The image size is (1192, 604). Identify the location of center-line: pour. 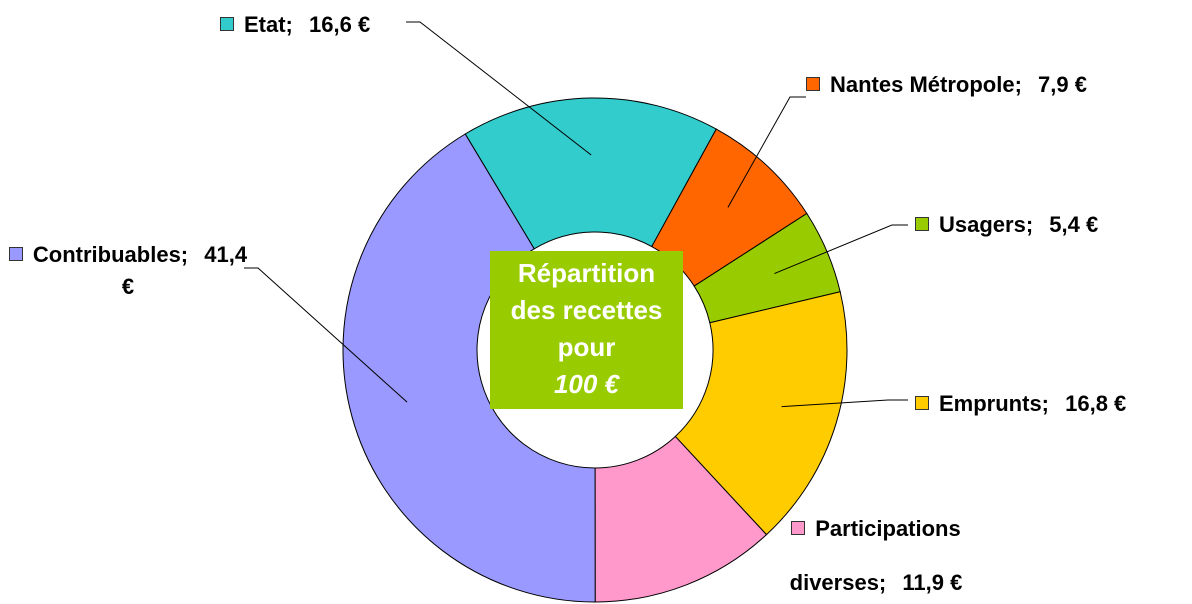
(586, 347).